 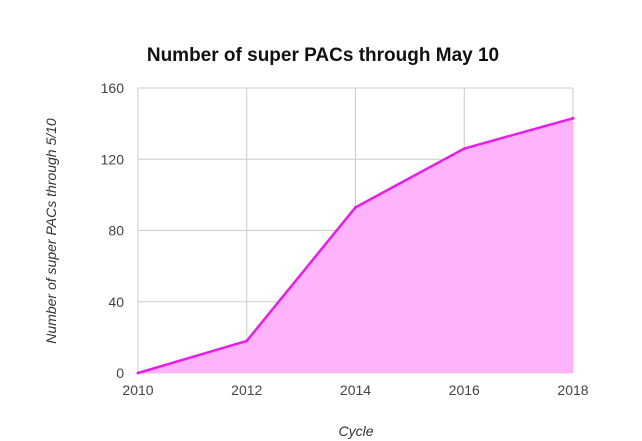 I want to click on x-tick-label: 2014, so click(x=355, y=390).